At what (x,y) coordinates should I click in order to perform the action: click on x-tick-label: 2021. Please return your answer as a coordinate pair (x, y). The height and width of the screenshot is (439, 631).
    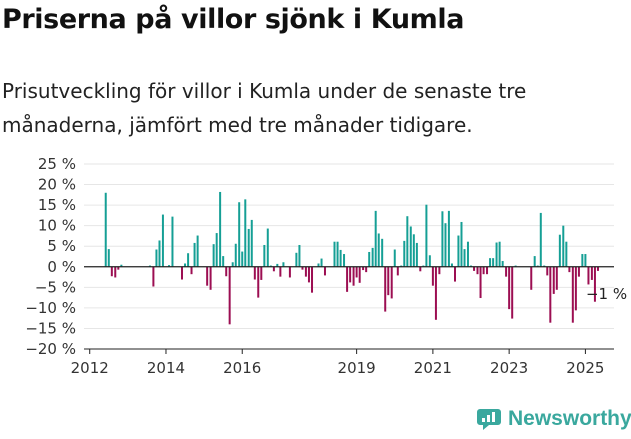
    Looking at the image, I should click on (433, 368).